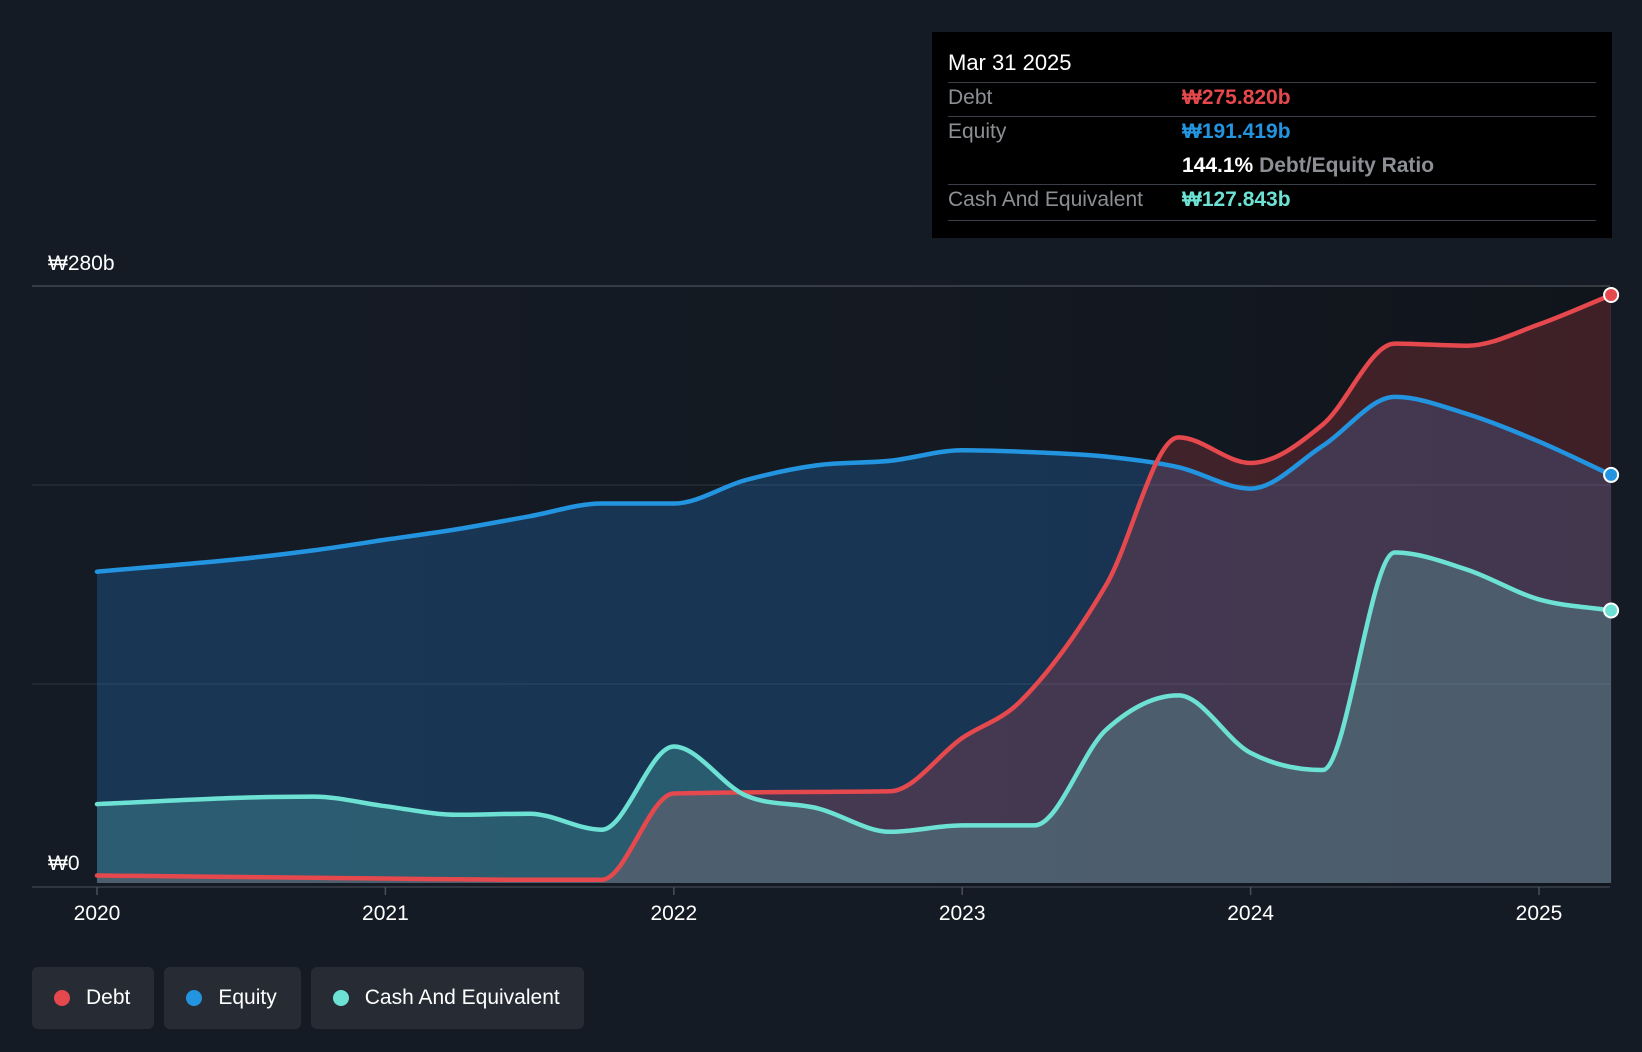  I want to click on tooltip-ratio-label: Debt/Equity Ratio, so click(1347, 165).